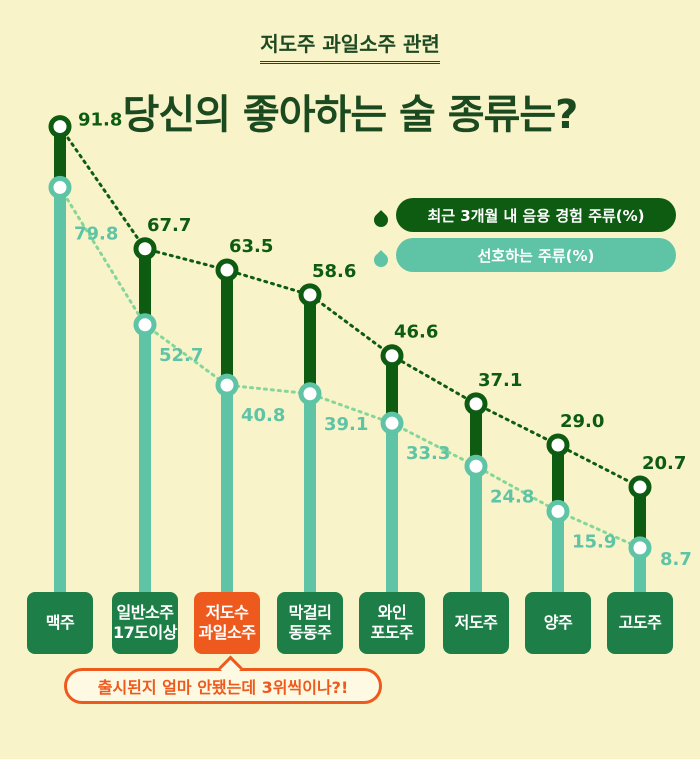 This screenshot has height=759, width=700. What do you see at coordinates (512, 496) in the screenshot?
I see `value-label-preference-5: 24.8` at bounding box center [512, 496].